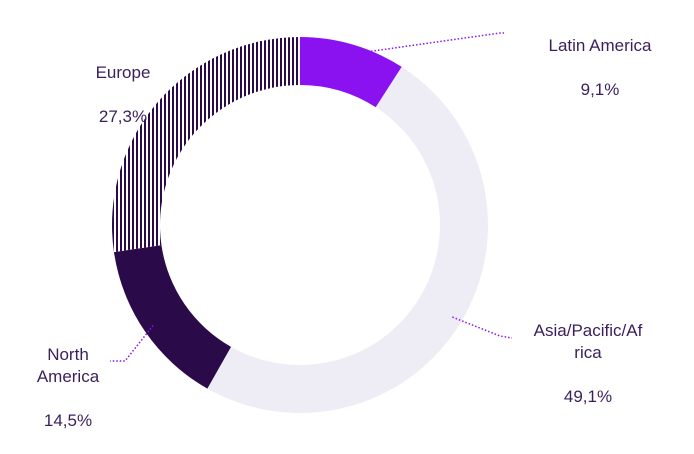  What do you see at coordinates (600, 89) in the screenshot?
I see `label-latin-america-value: 9,1%` at bounding box center [600, 89].